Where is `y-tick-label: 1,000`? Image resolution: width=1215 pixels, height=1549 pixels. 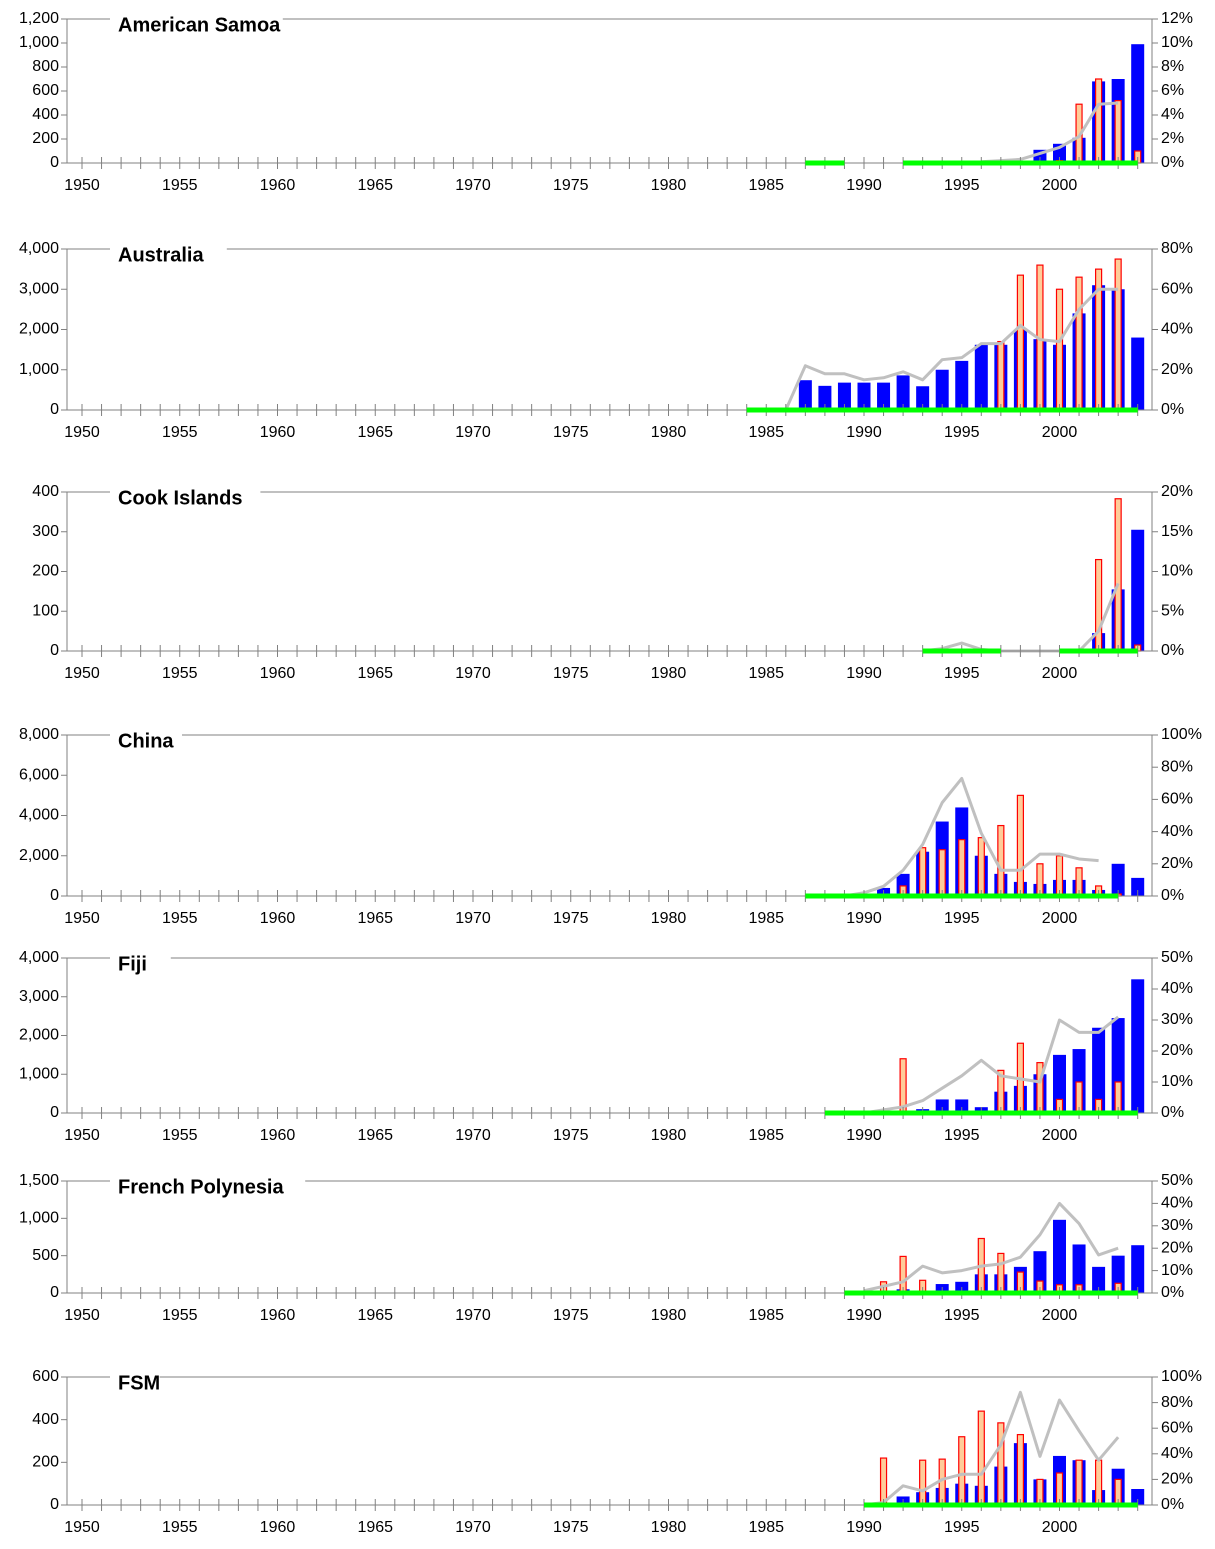 y-tick-label: 1,000 is located at coordinates (39, 369).